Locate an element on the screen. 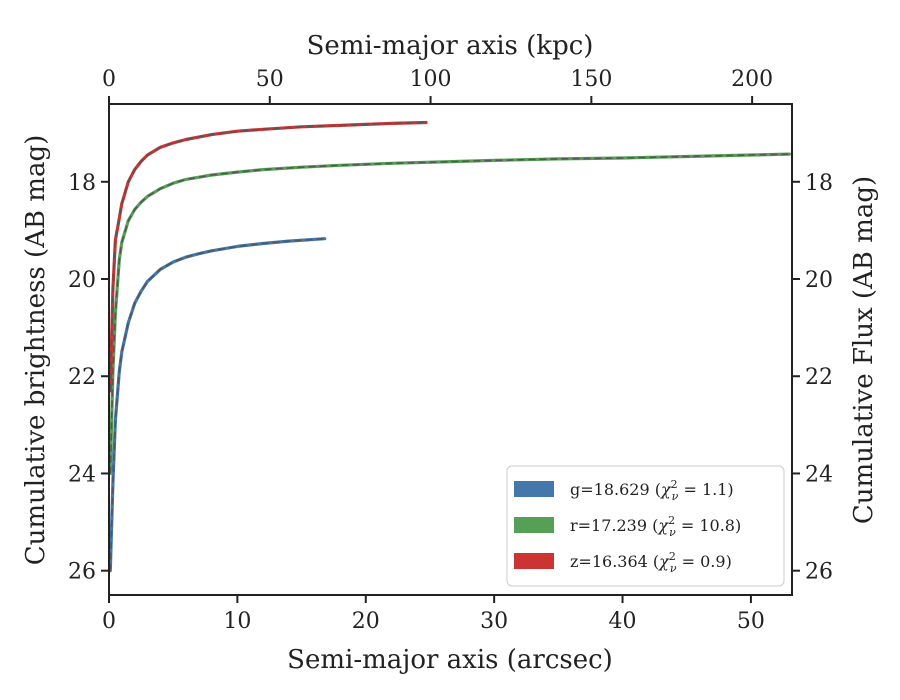 This screenshot has height=700, width=900. x-tick-label: 10 is located at coordinates (237, 621).